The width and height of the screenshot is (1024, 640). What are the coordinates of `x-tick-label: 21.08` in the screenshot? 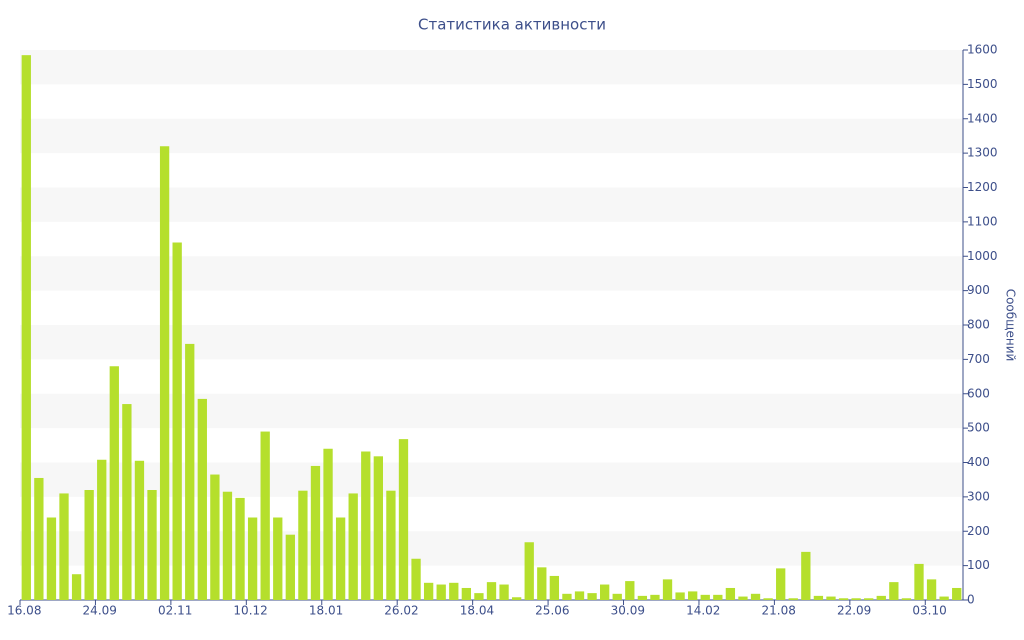 It's located at (779, 611).